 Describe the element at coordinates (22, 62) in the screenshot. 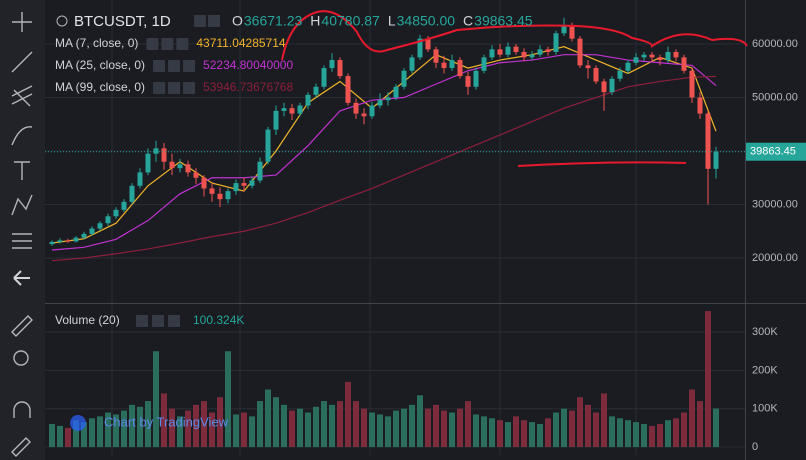

I see `line-tool` at that location.